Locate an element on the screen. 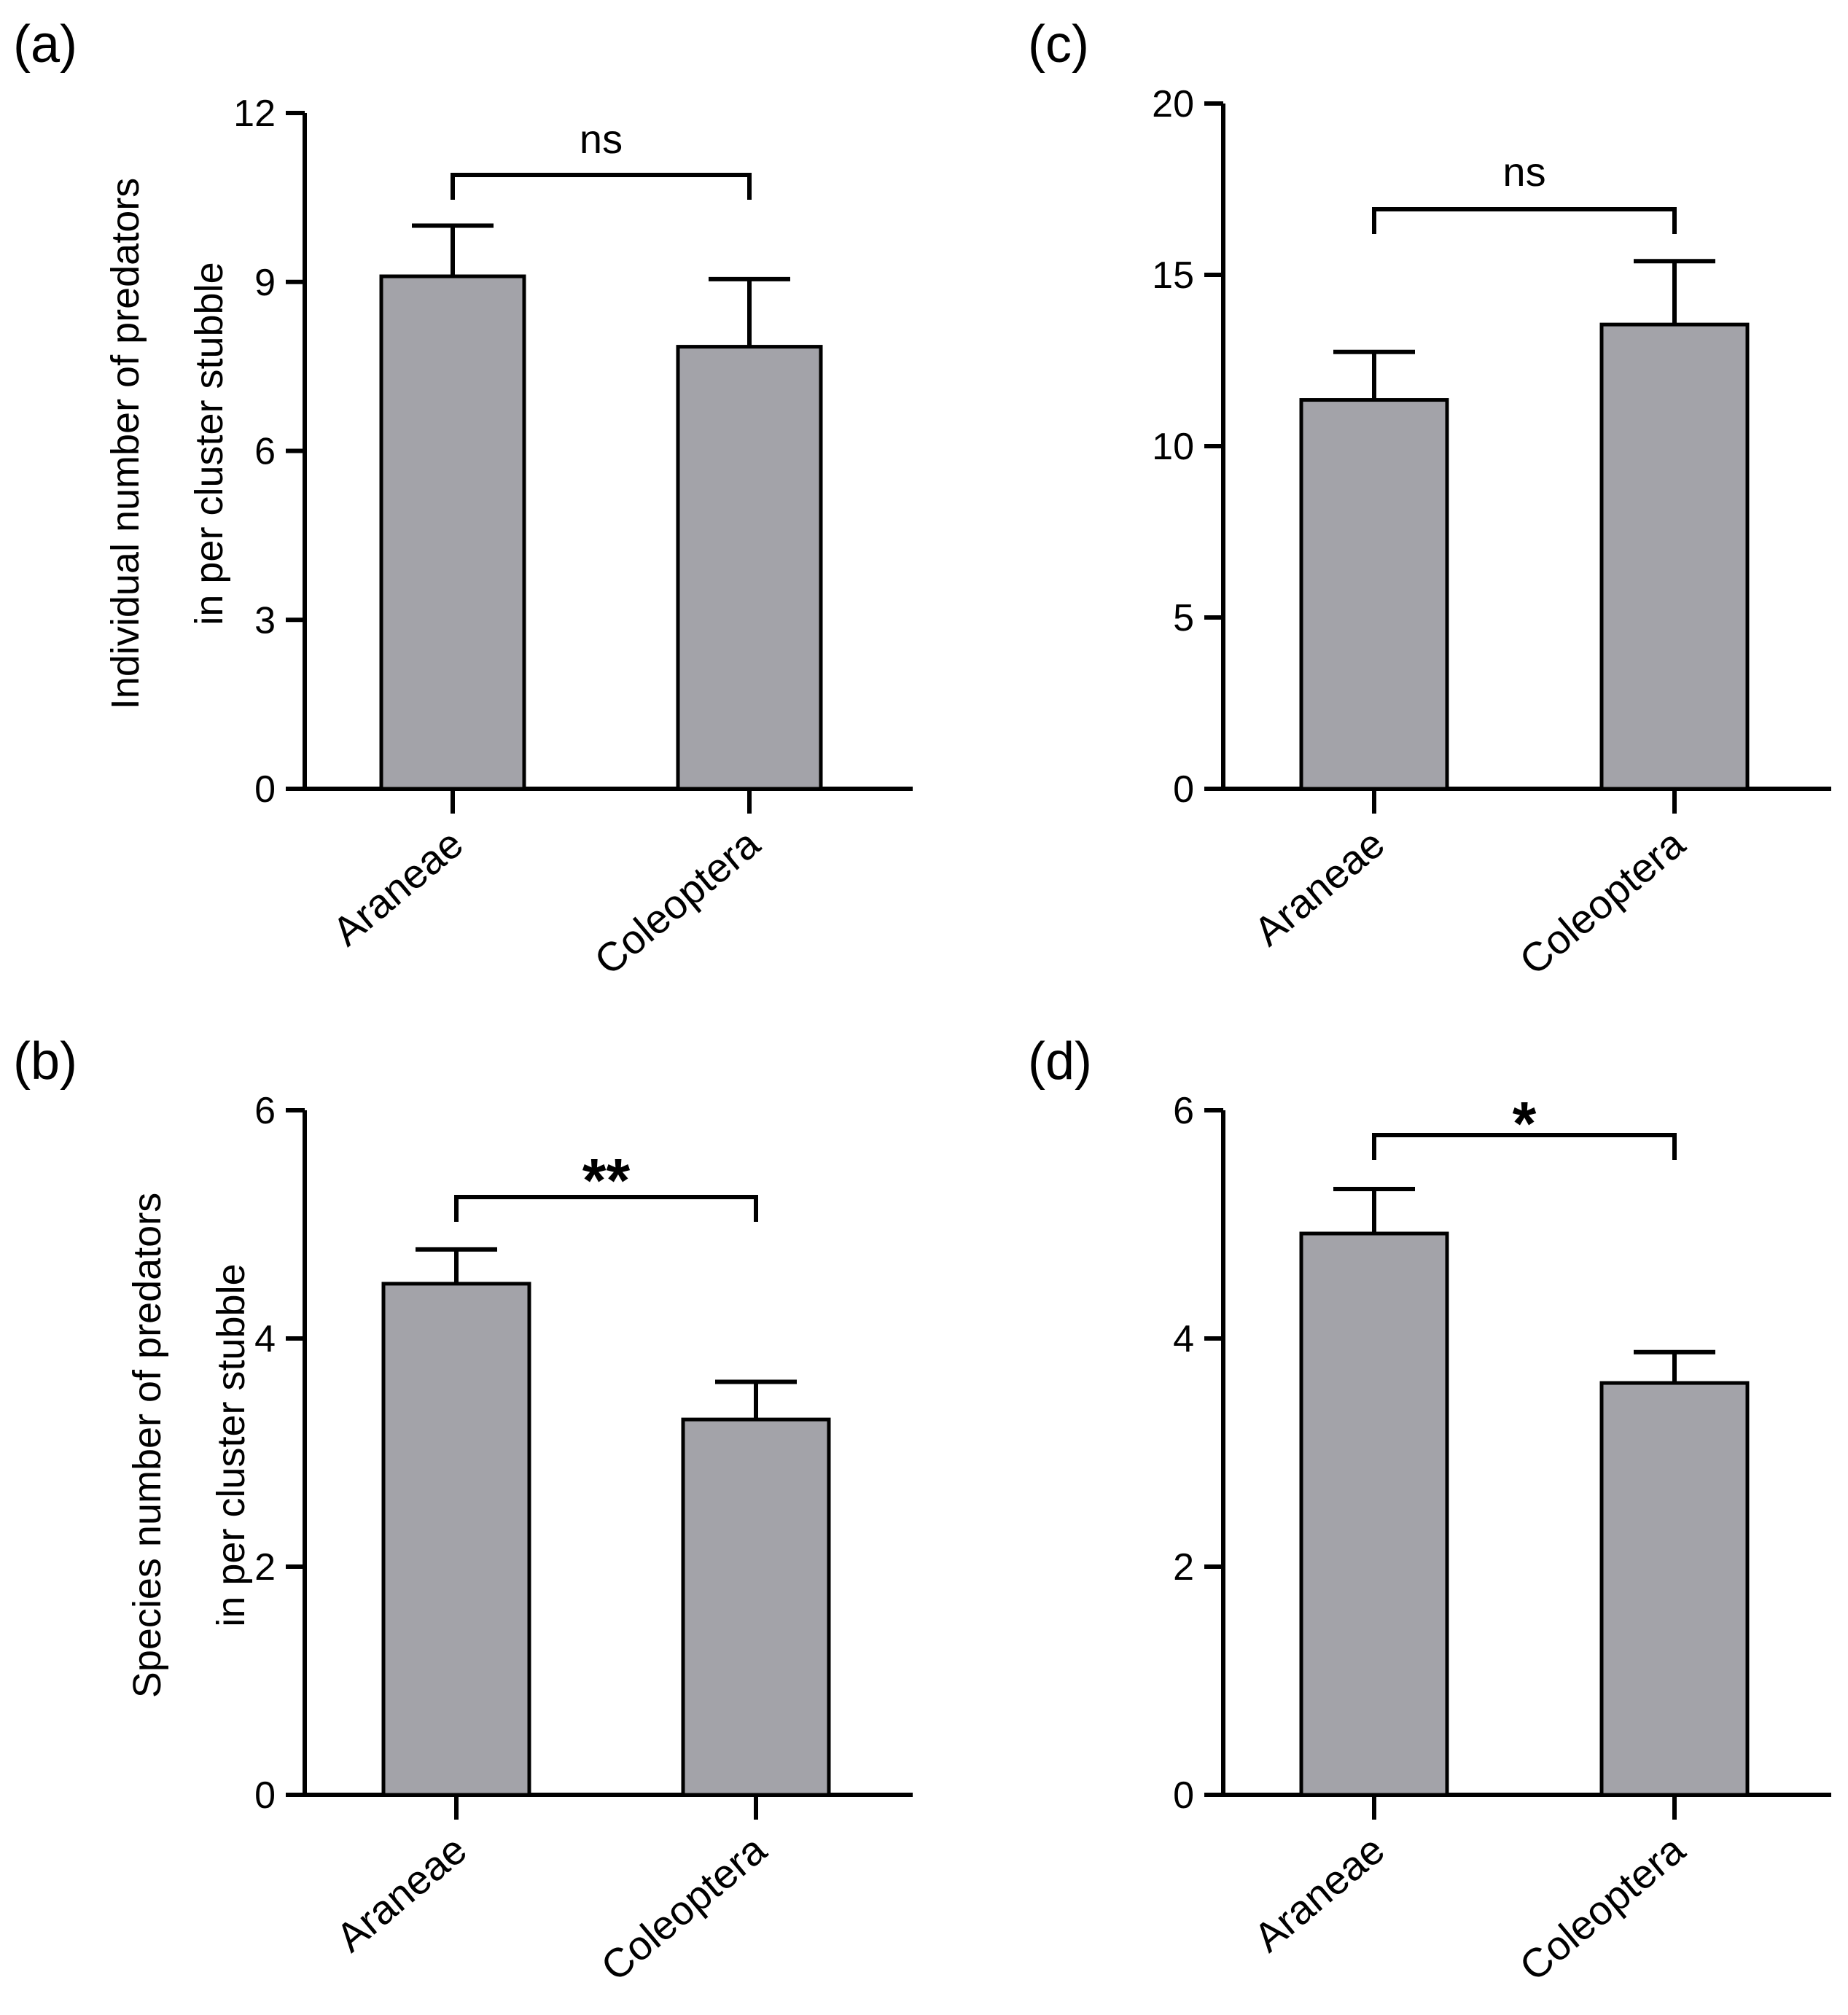 The width and height of the screenshot is (1848, 2015). y-axis-title: Species number of predators is located at coordinates (147, 1445).